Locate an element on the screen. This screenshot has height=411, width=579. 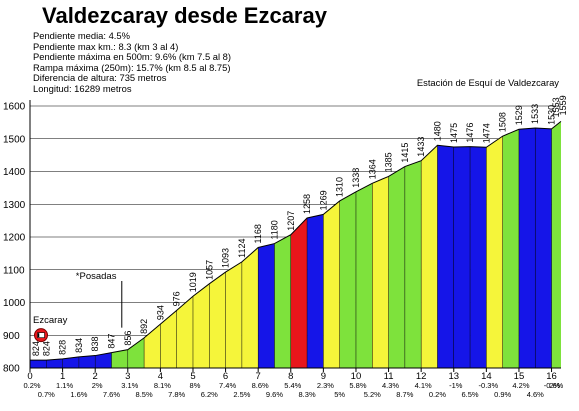
start-marker-icon-body is located at coordinates (41, 335).